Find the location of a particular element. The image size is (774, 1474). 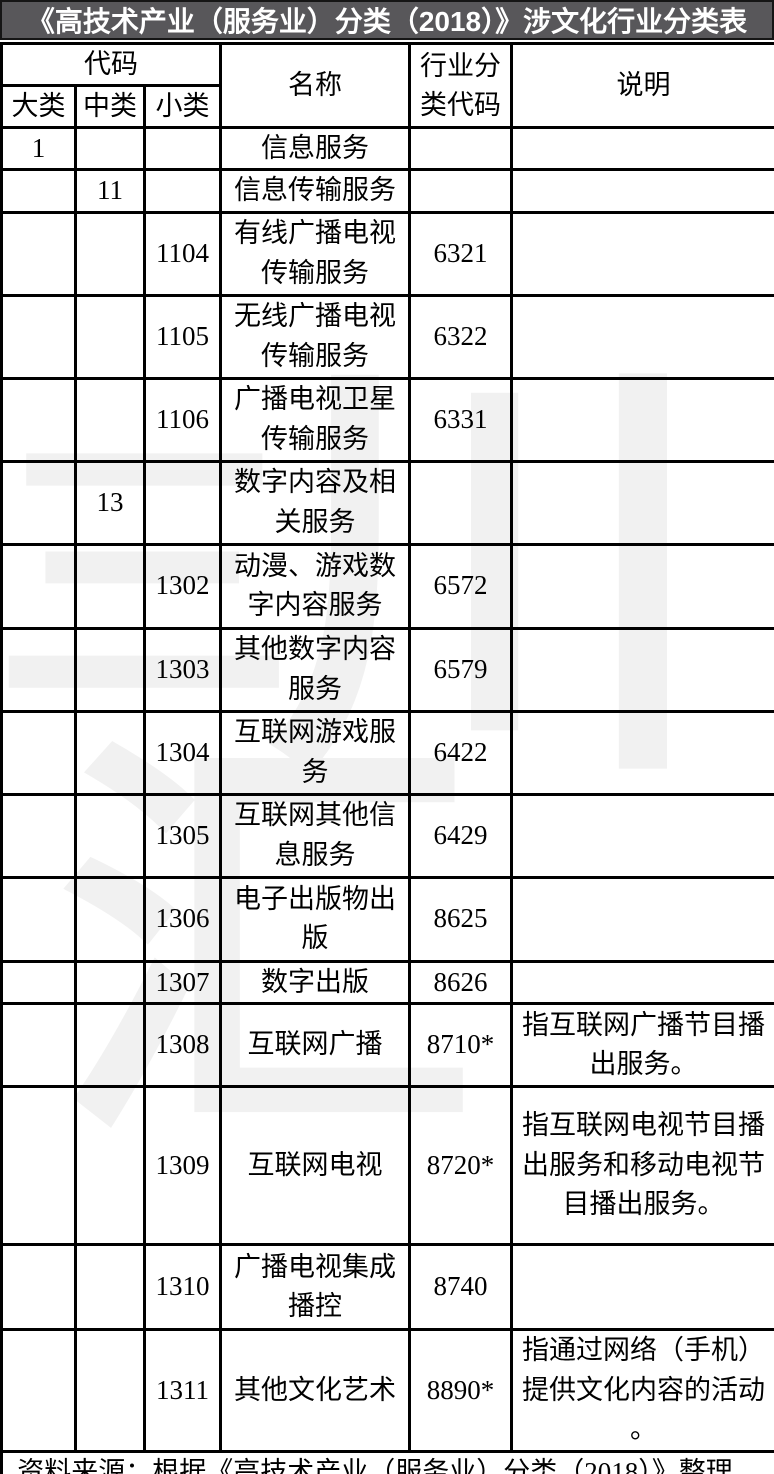

header-note: 说明 is located at coordinates (642, 85).